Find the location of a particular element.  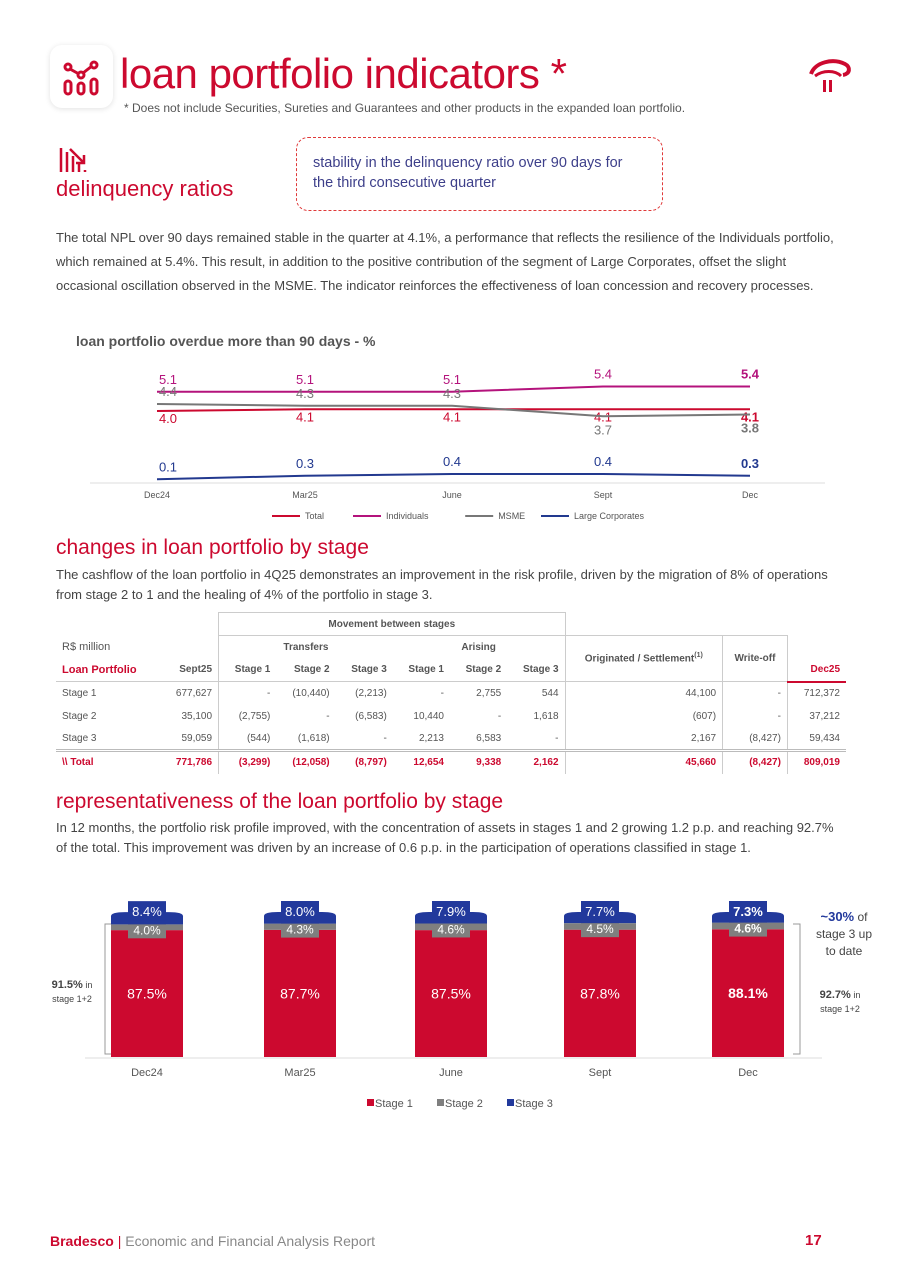

table-cell: 2,162 is located at coordinates (536, 762).